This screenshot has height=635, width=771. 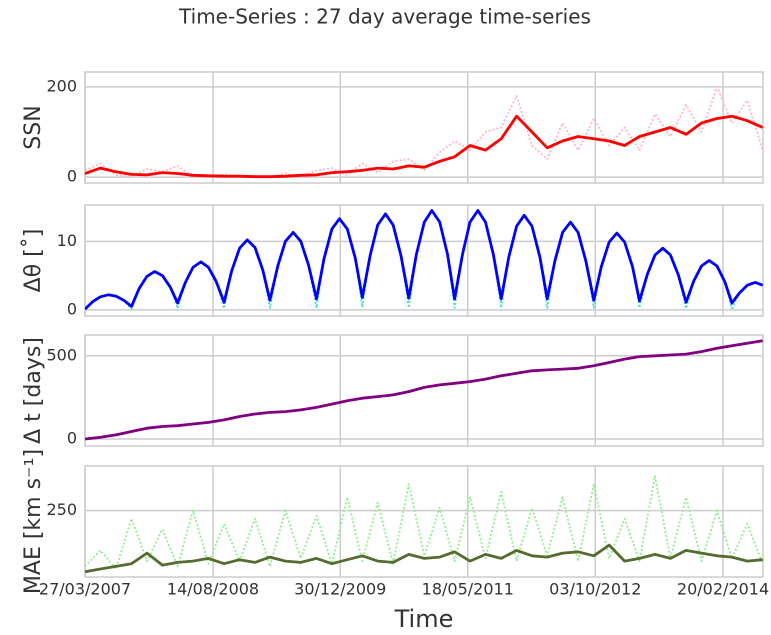 I want to click on x-axis-label: Time, so click(x=424, y=619).